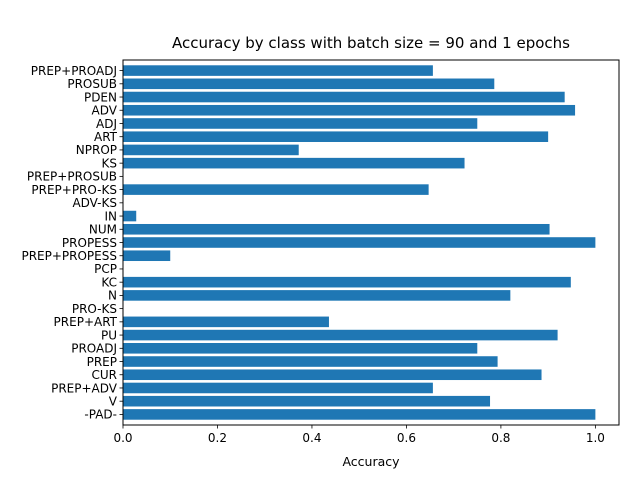 This screenshot has width=636, height=493. I want to click on y-tick-label: N, so click(112, 296).